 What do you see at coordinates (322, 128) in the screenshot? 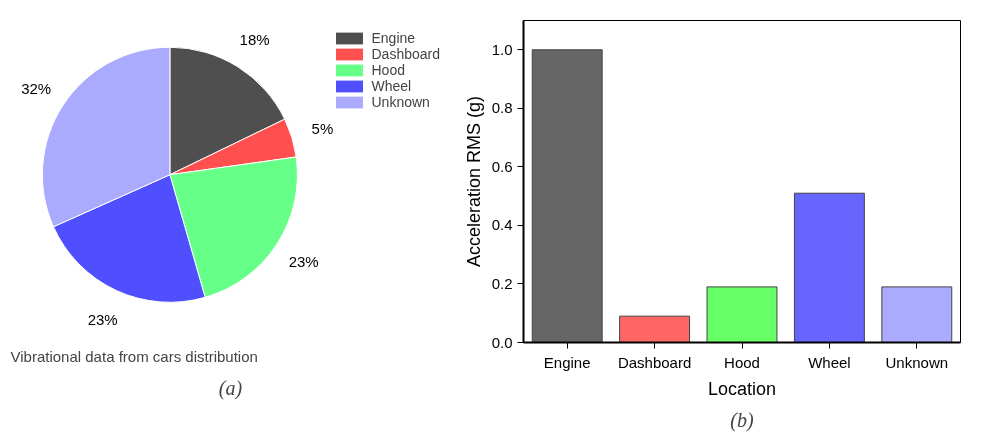
I see `data-label: 5%` at bounding box center [322, 128].